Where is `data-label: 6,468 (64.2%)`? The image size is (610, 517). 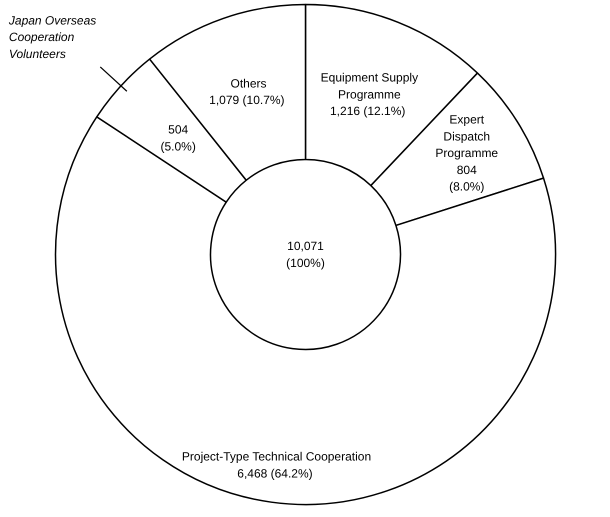
data-label: 6,468 (64.2%) is located at coordinates (275, 473).